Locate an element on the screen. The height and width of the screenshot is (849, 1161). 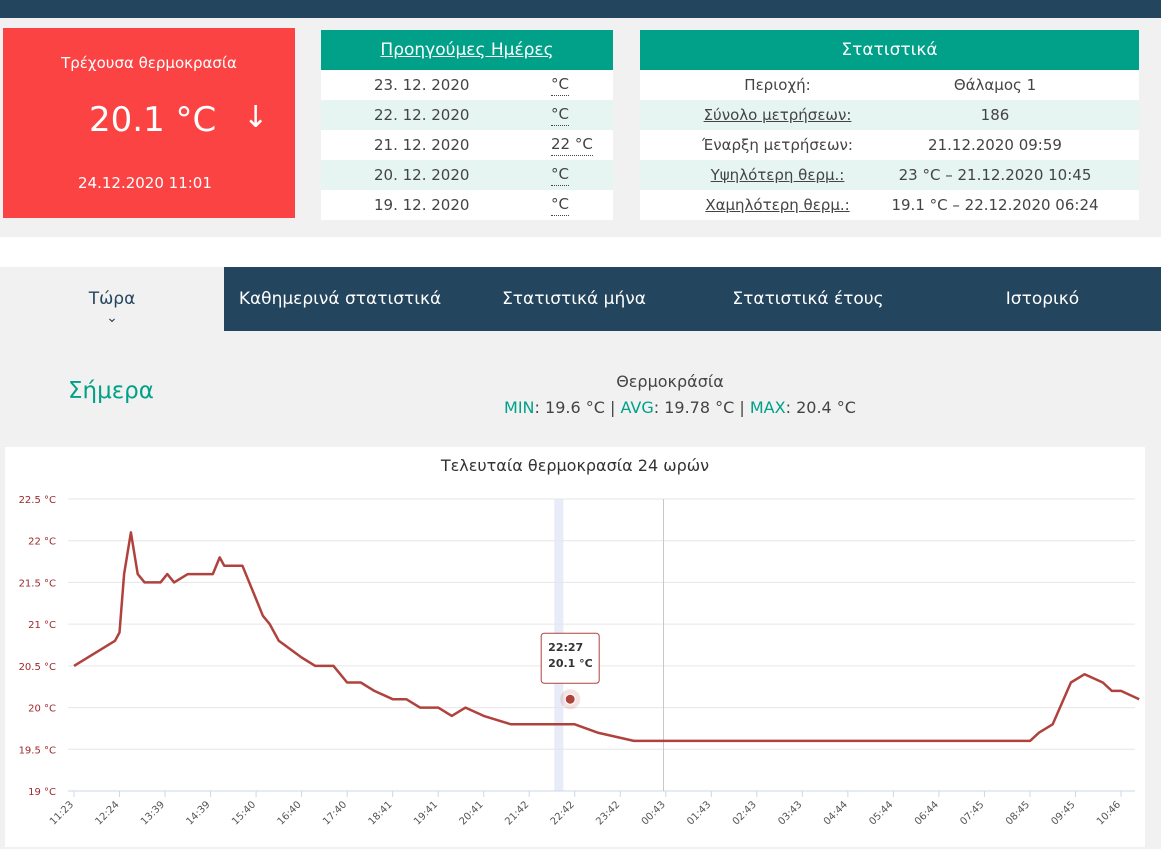
x-tick-label: 09:45 is located at coordinates (1063, 813).